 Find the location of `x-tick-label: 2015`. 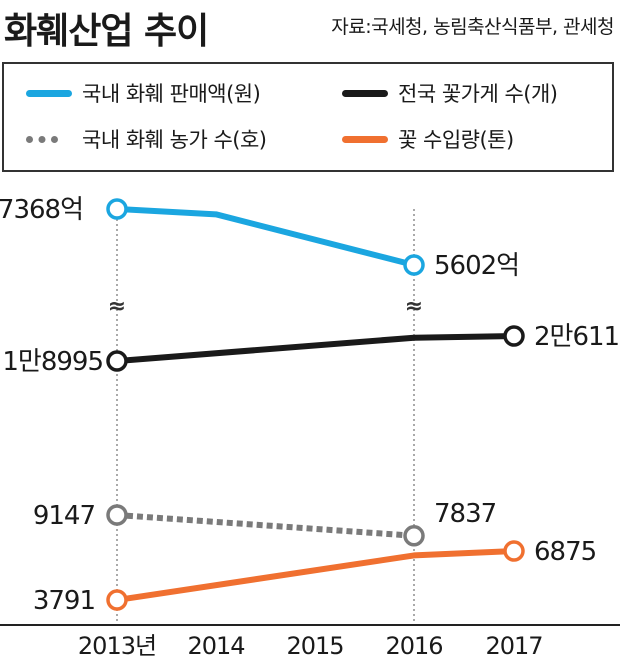

x-tick-label: 2015 is located at coordinates (314, 645).